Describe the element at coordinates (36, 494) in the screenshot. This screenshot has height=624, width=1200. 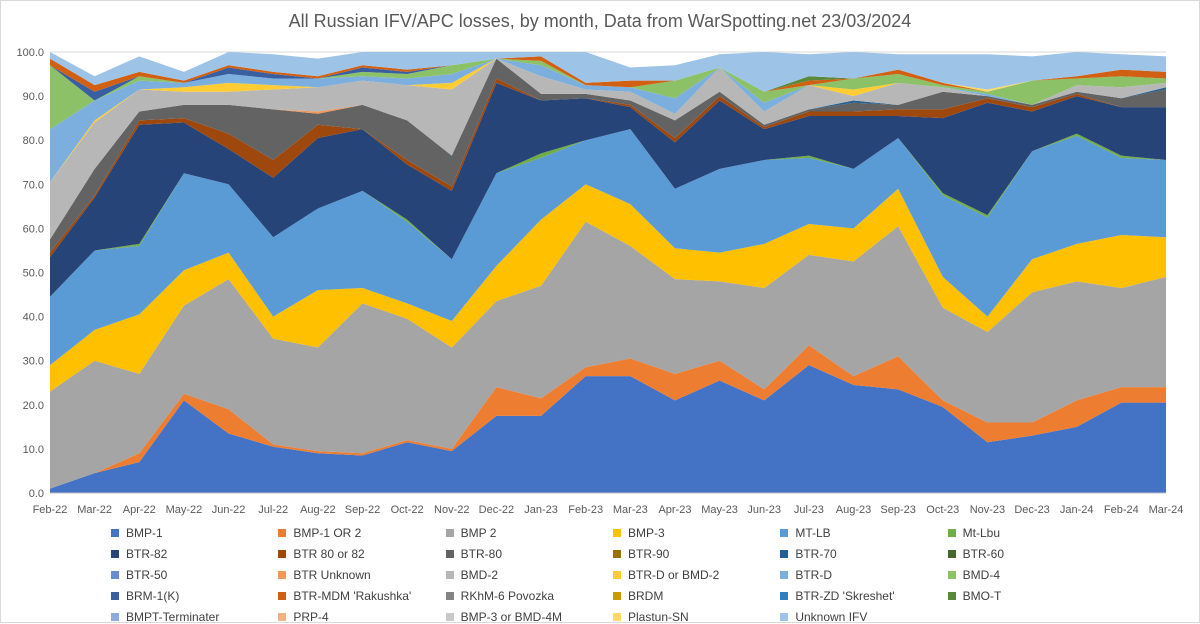
I see `y-tick-label: 0.0` at that location.